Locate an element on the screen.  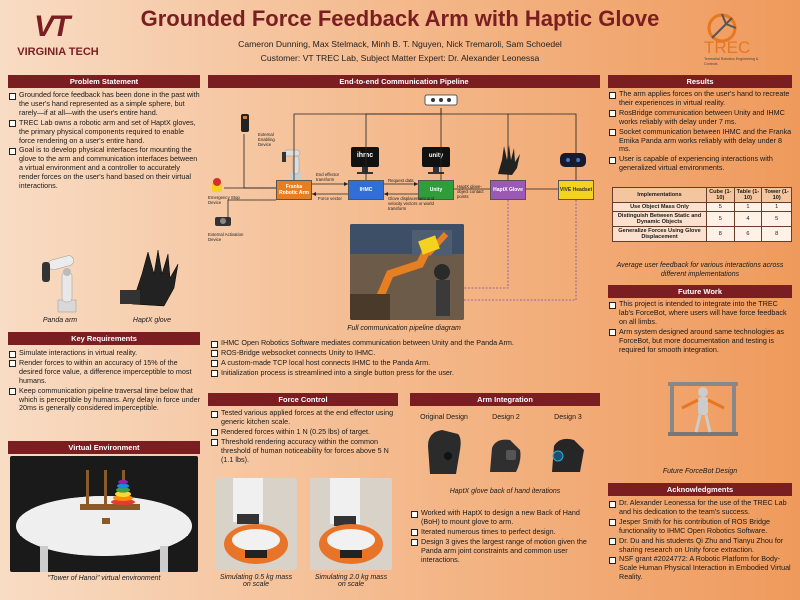
vt-logo: VT VIRGINIA TECH is located at coordinates (58, 36).